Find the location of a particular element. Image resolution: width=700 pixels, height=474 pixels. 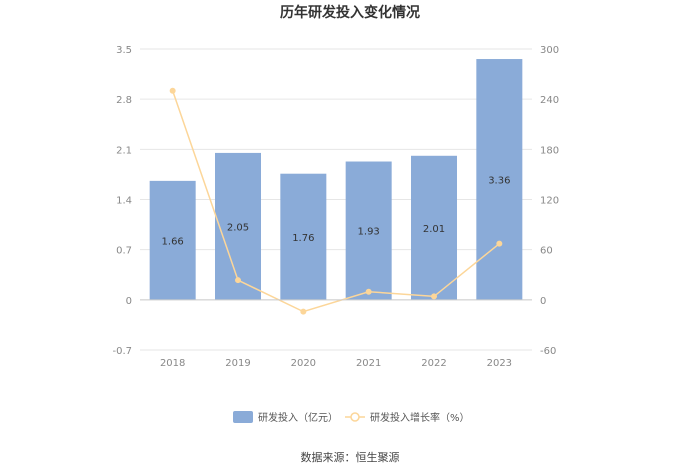

legend: 研发投入（亿元） 研发投入增长率（%） is located at coordinates (351, 417).